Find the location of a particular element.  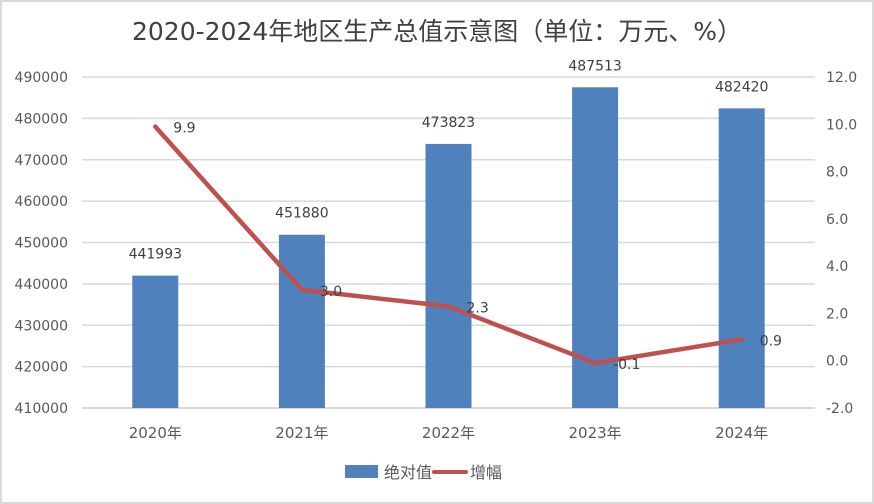

bar-value-label: 482420 is located at coordinates (741, 87).